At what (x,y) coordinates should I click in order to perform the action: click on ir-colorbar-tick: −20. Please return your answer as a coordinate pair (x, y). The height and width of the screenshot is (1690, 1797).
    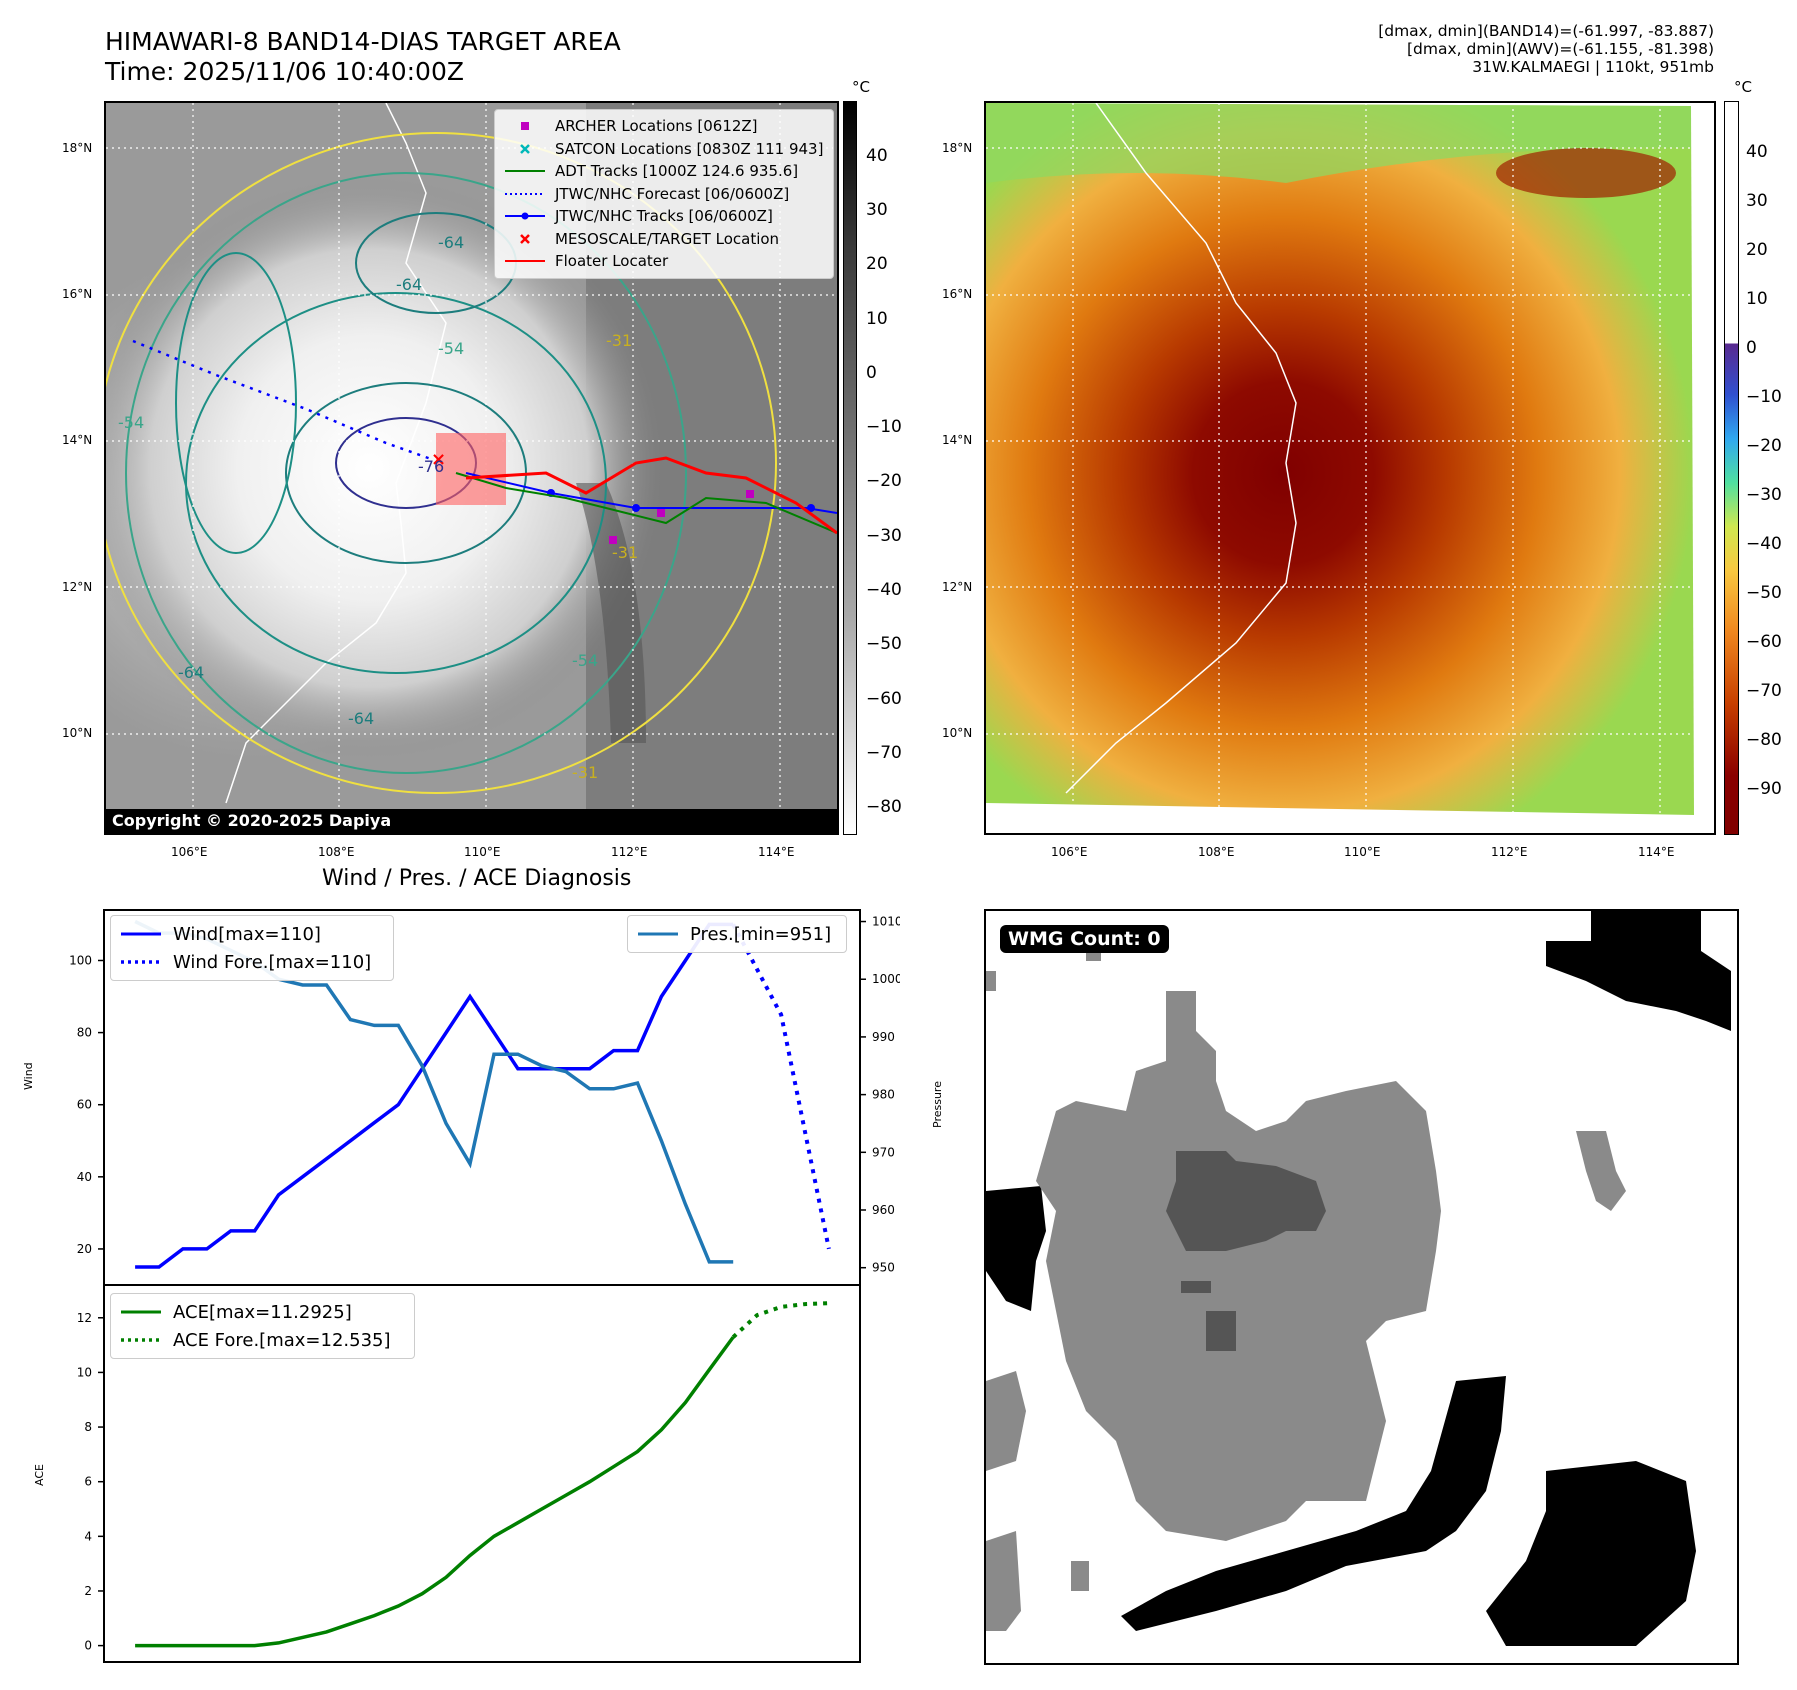
    Looking at the image, I should click on (884, 481).